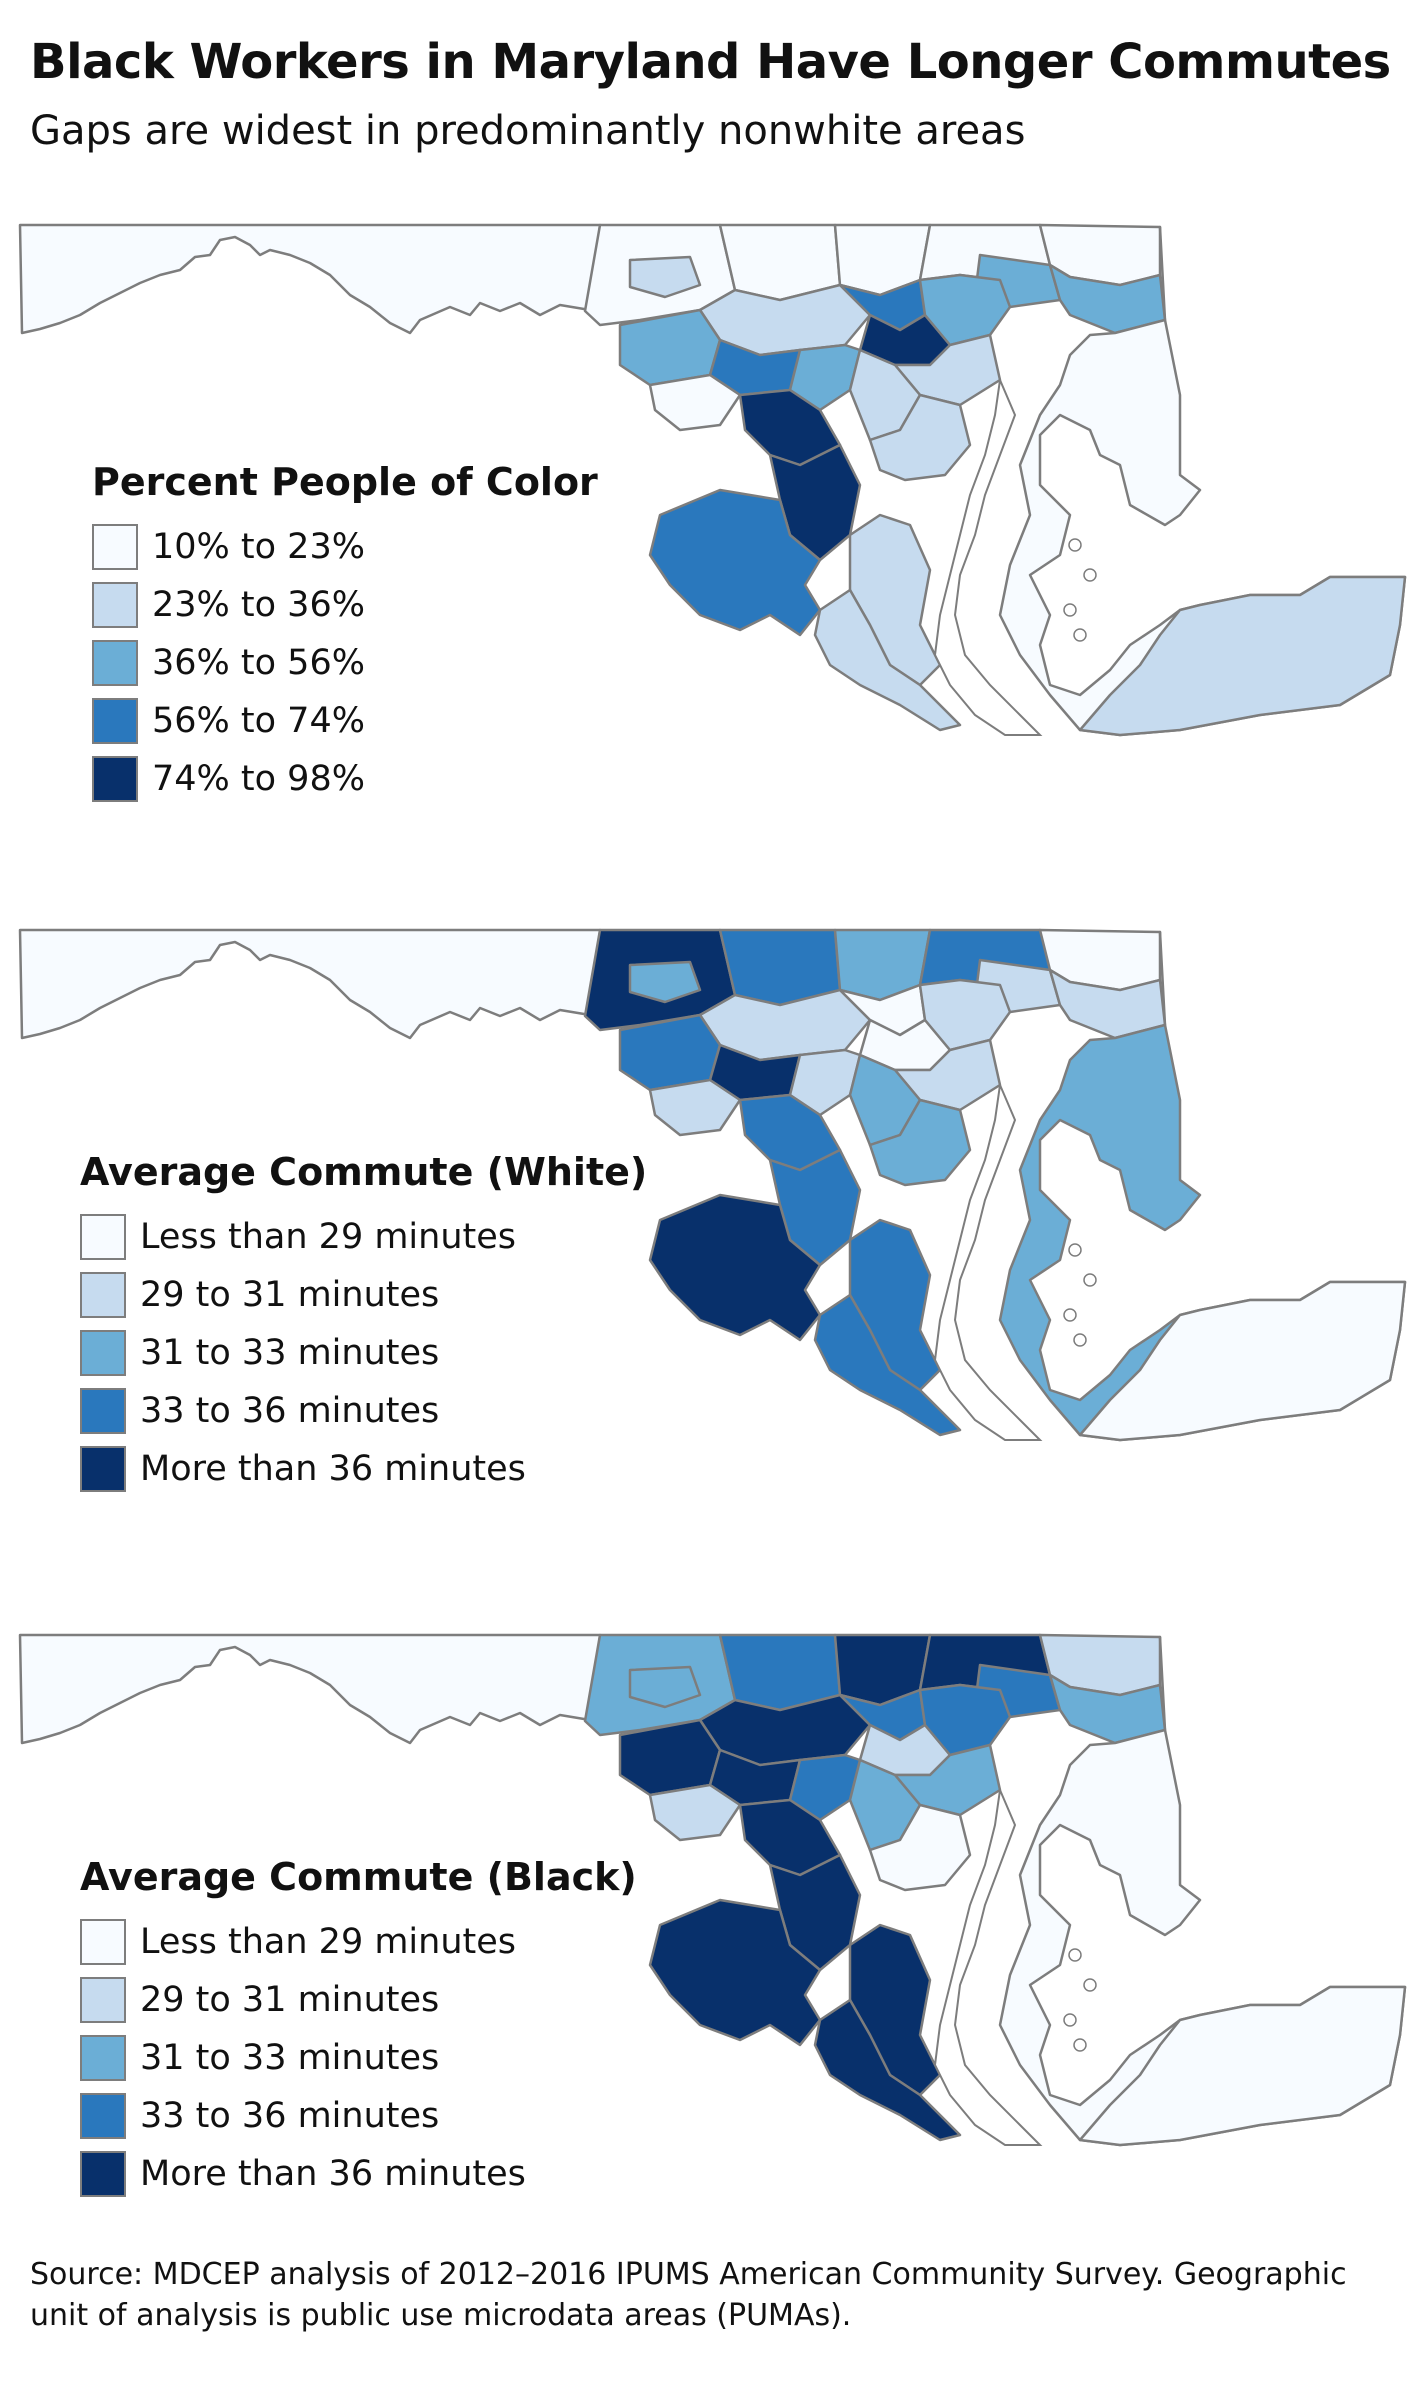 The height and width of the screenshot is (2397, 1417). Describe the element at coordinates (258, 547) in the screenshot. I see `legend-label: 10% to 23%` at that location.